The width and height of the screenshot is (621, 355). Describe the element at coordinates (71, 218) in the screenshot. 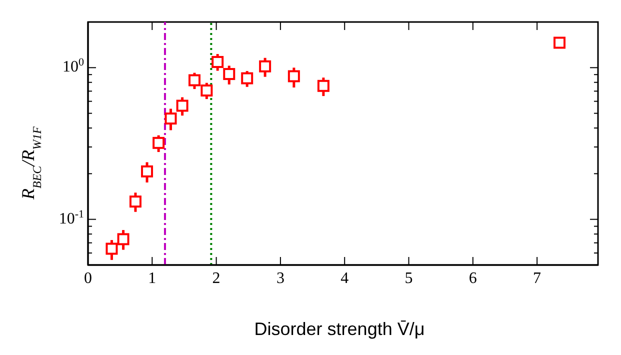

I see `y-tick-label: 10$^{-1}$` at that location.